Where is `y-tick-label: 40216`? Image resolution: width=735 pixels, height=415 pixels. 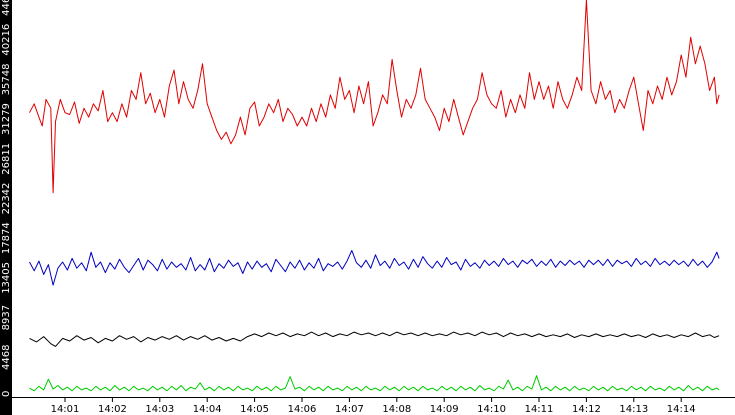
y-tick-label: 40216 is located at coordinates (6, 40).